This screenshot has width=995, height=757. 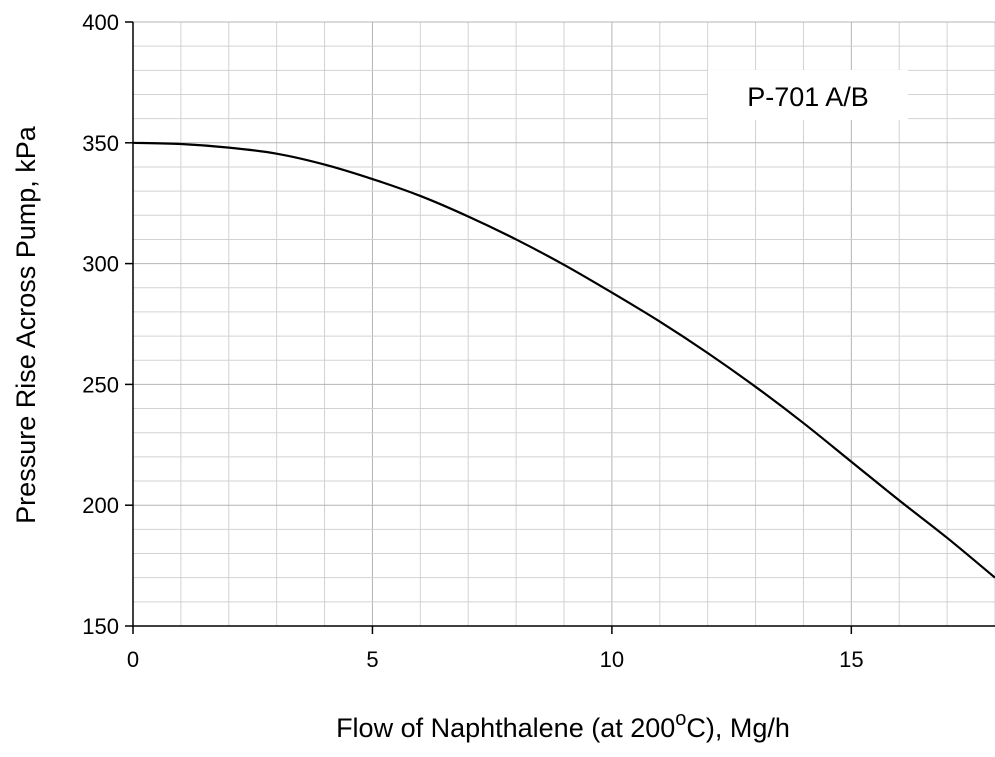 I want to click on y-tick-label: 250, so click(x=100, y=384).